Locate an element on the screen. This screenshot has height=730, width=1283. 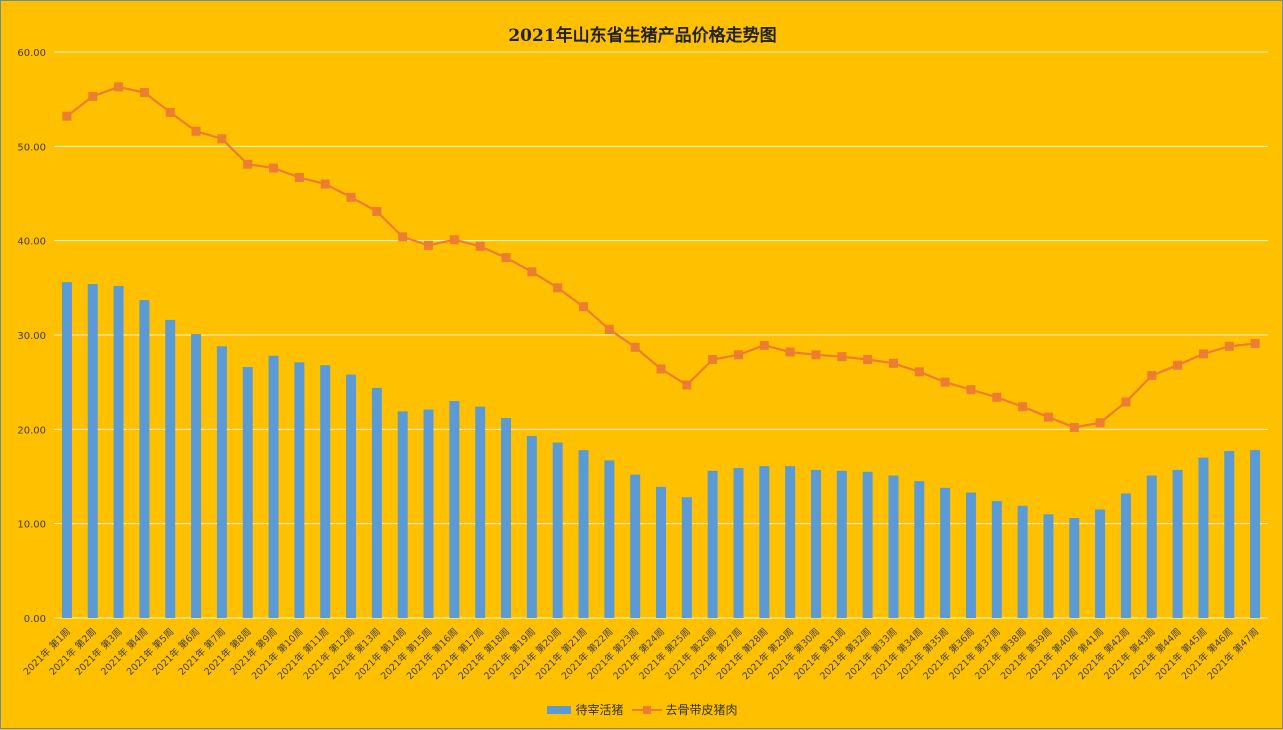
y-tick-label: 20.00 is located at coordinates (31, 430).